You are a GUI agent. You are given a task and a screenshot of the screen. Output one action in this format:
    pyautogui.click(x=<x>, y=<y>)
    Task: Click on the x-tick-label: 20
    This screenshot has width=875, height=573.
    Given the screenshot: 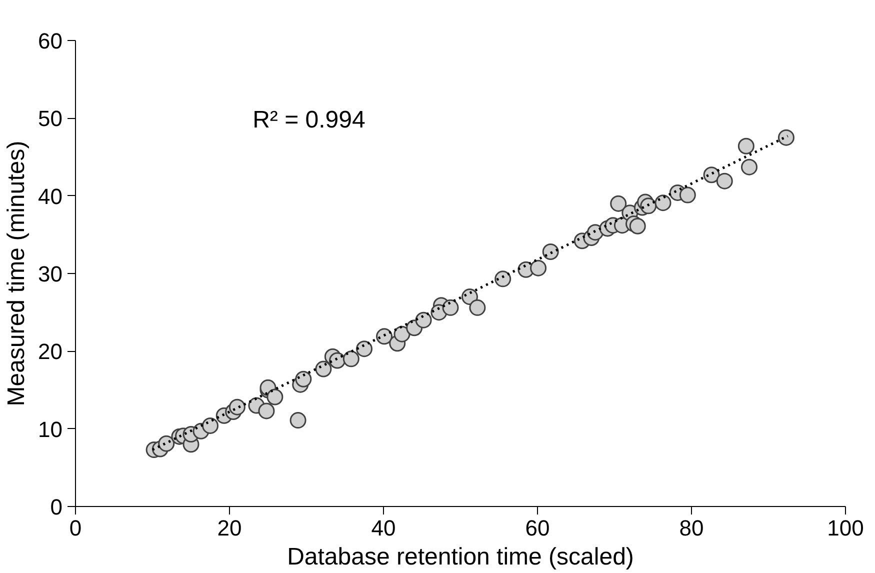 What is the action you would take?
    pyautogui.click(x=229, y=528)
    